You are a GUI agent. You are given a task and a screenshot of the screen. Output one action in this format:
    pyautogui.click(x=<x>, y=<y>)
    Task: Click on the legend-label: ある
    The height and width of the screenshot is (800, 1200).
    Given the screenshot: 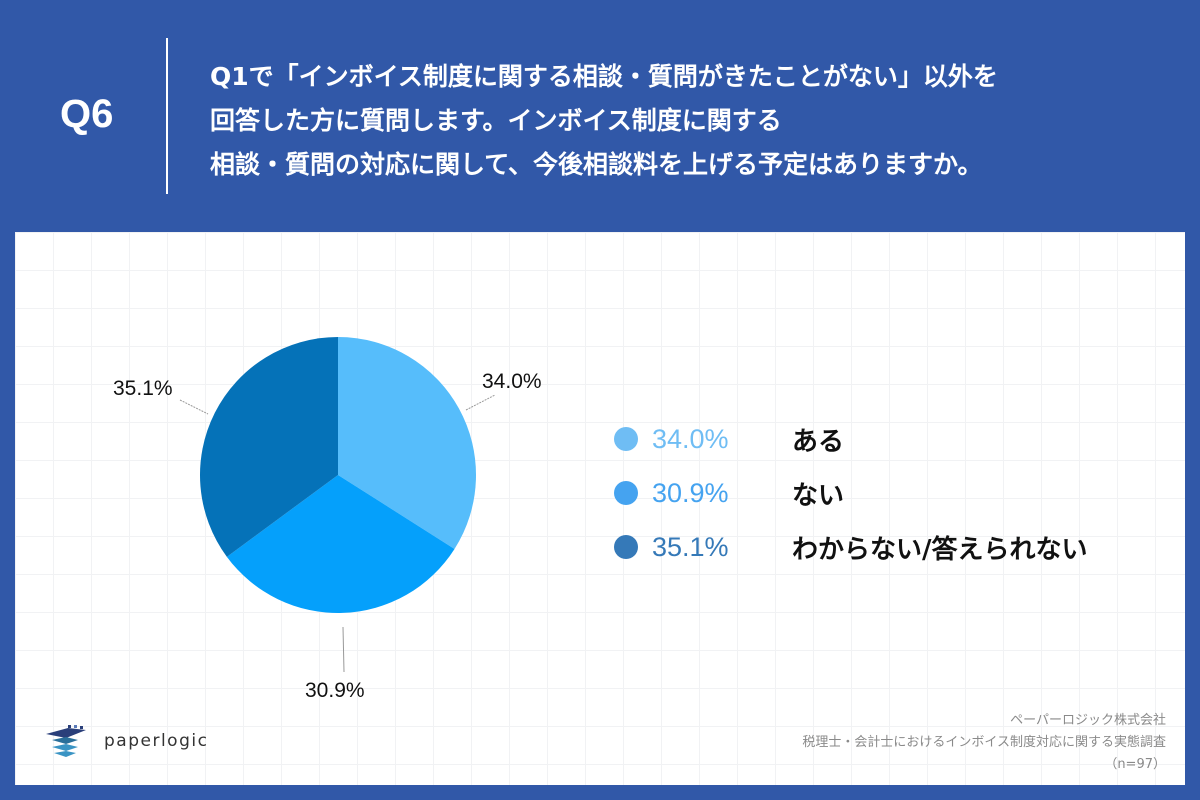 What is the action you would take?
    pyautogui.click(x=818, y=441)
    